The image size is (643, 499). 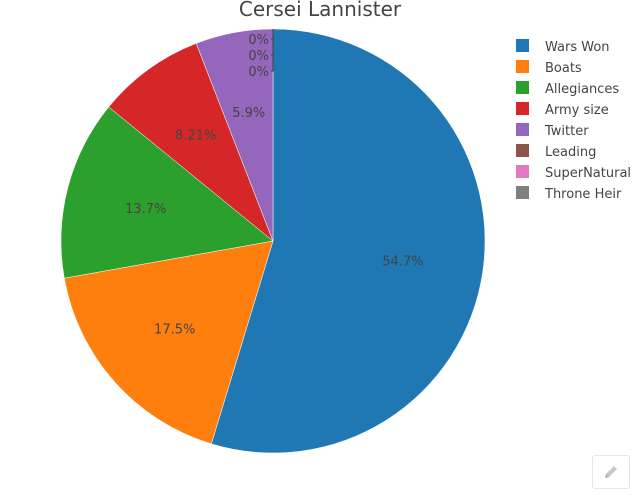 What do you see at coordinates (195, 136) in the screenshot?
I see `slice-label-army-size: 8.21%` at bounding box center [195, 136].